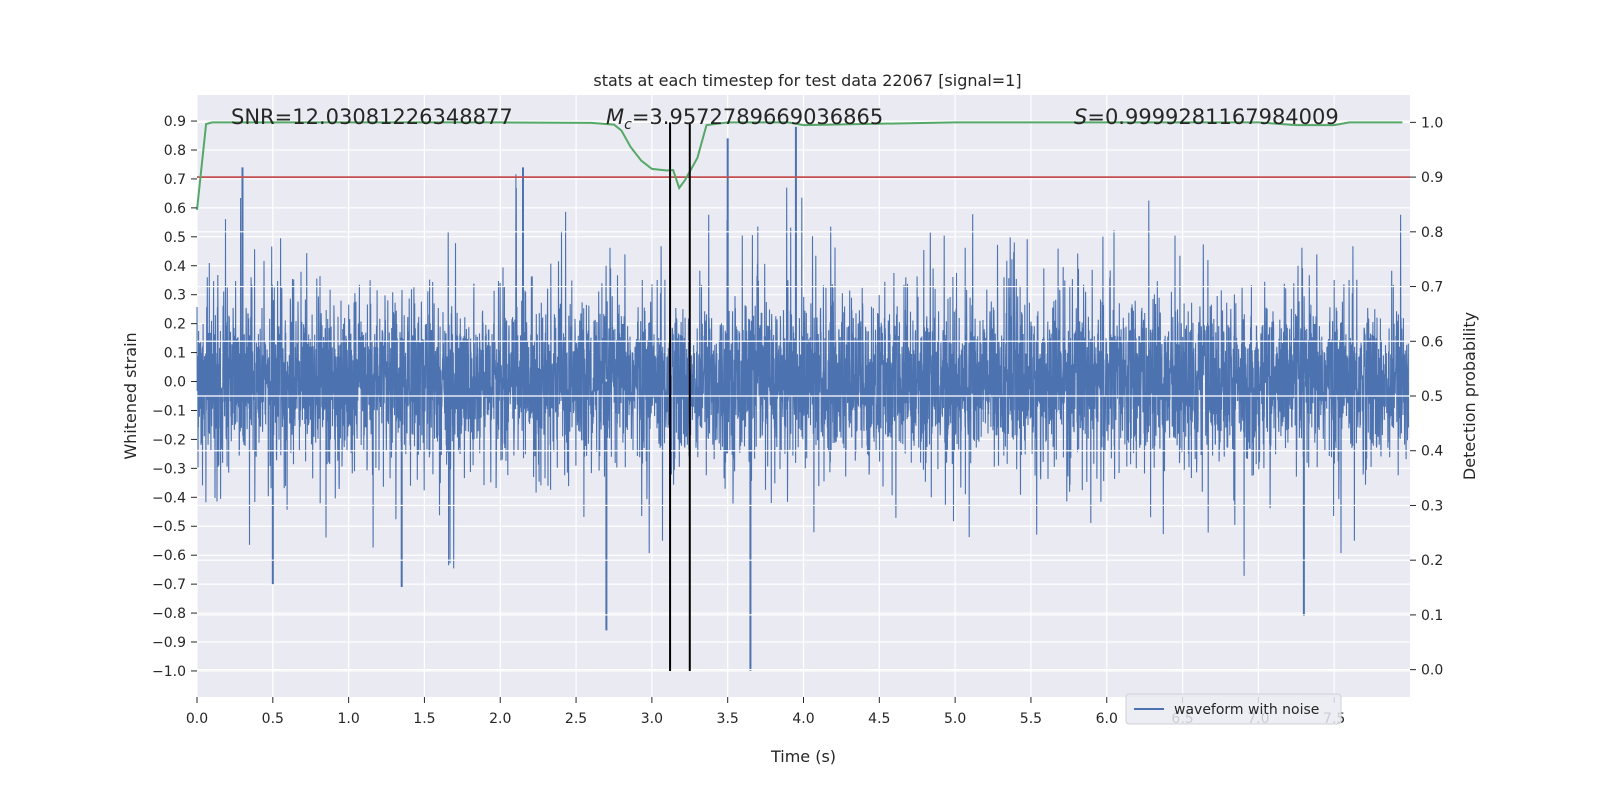  I want to click on x-tick-label: 4.0, so click(803, 719).